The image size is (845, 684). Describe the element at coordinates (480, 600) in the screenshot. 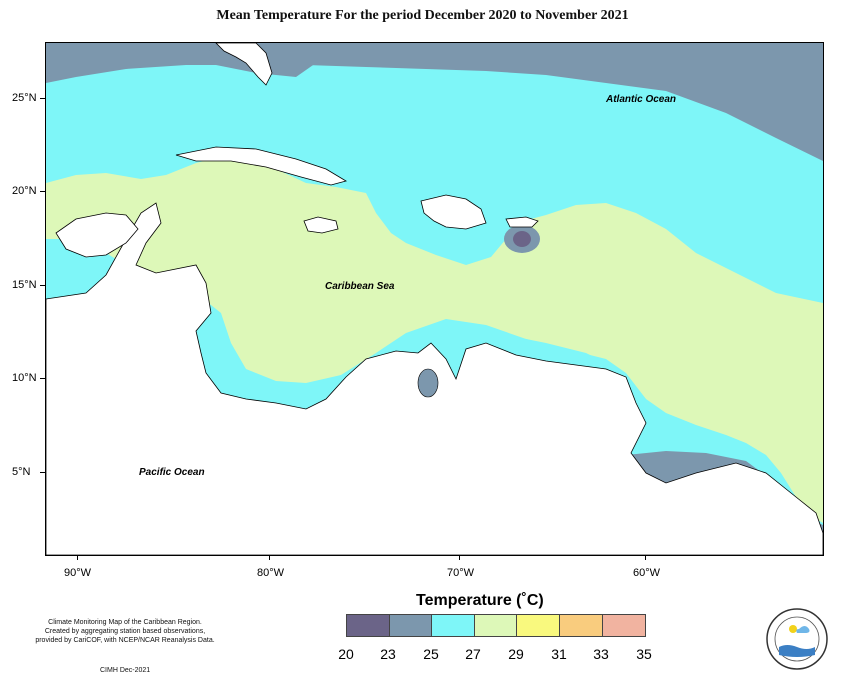

I see `legend-title: Temperature (˚C)` at that location.